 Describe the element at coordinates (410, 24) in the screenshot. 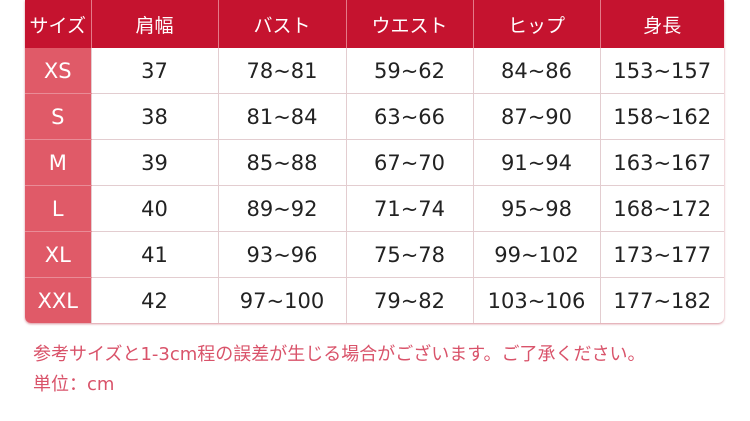

I see `column-header: ウエスト` at that location.